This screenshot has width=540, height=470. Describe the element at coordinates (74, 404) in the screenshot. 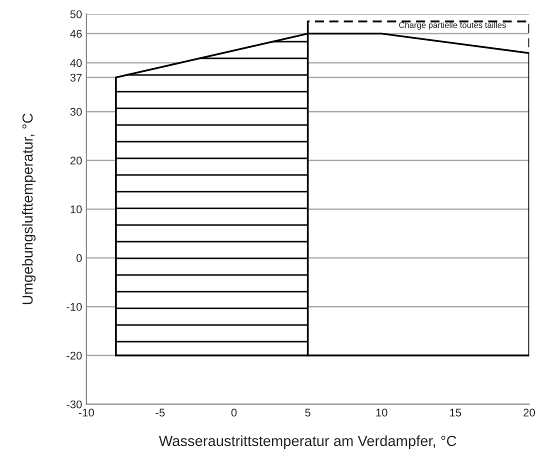

I see `y-tick-label: -30` at that location.